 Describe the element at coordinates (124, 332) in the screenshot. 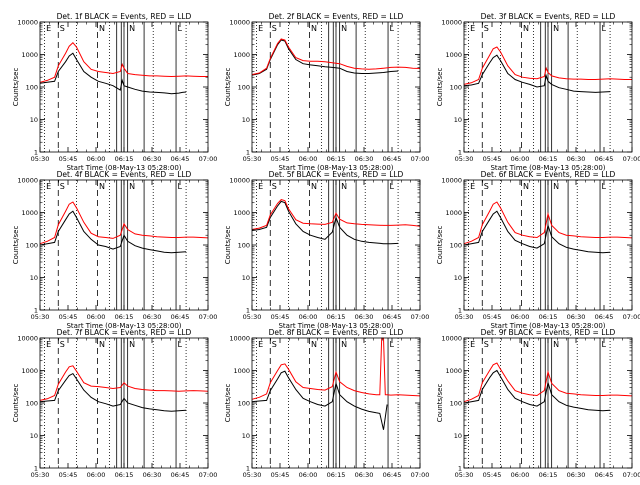

I see `chart-title: Det. 7f BLACK = Events, RED = LLD` at that location.